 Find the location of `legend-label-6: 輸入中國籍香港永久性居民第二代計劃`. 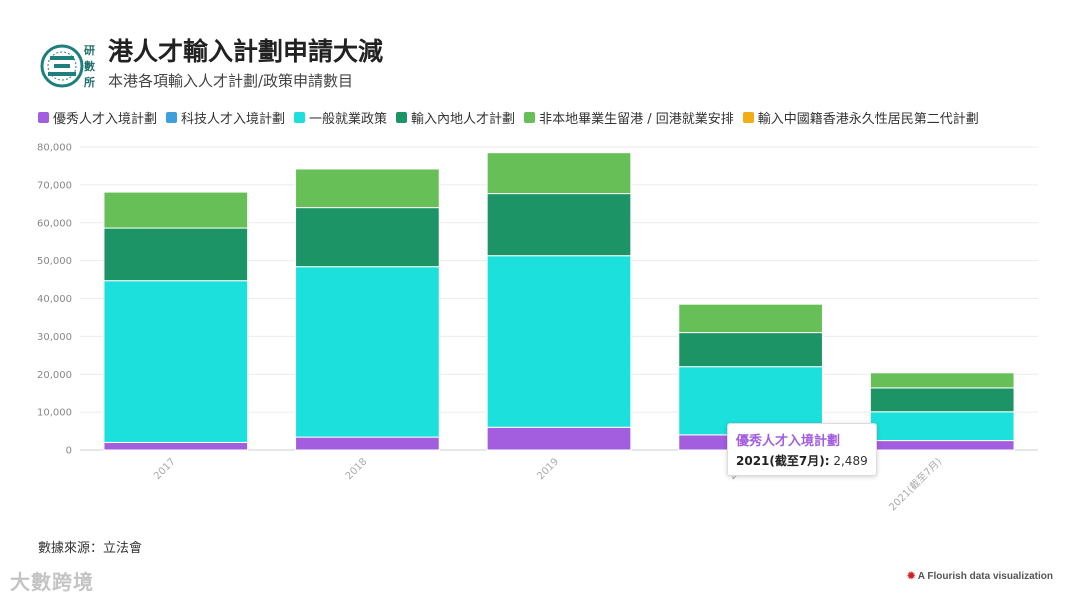

legend-label-6: 輸入中國籍香港永久性居民第二代計劃 is located at coordinates (868, 119).